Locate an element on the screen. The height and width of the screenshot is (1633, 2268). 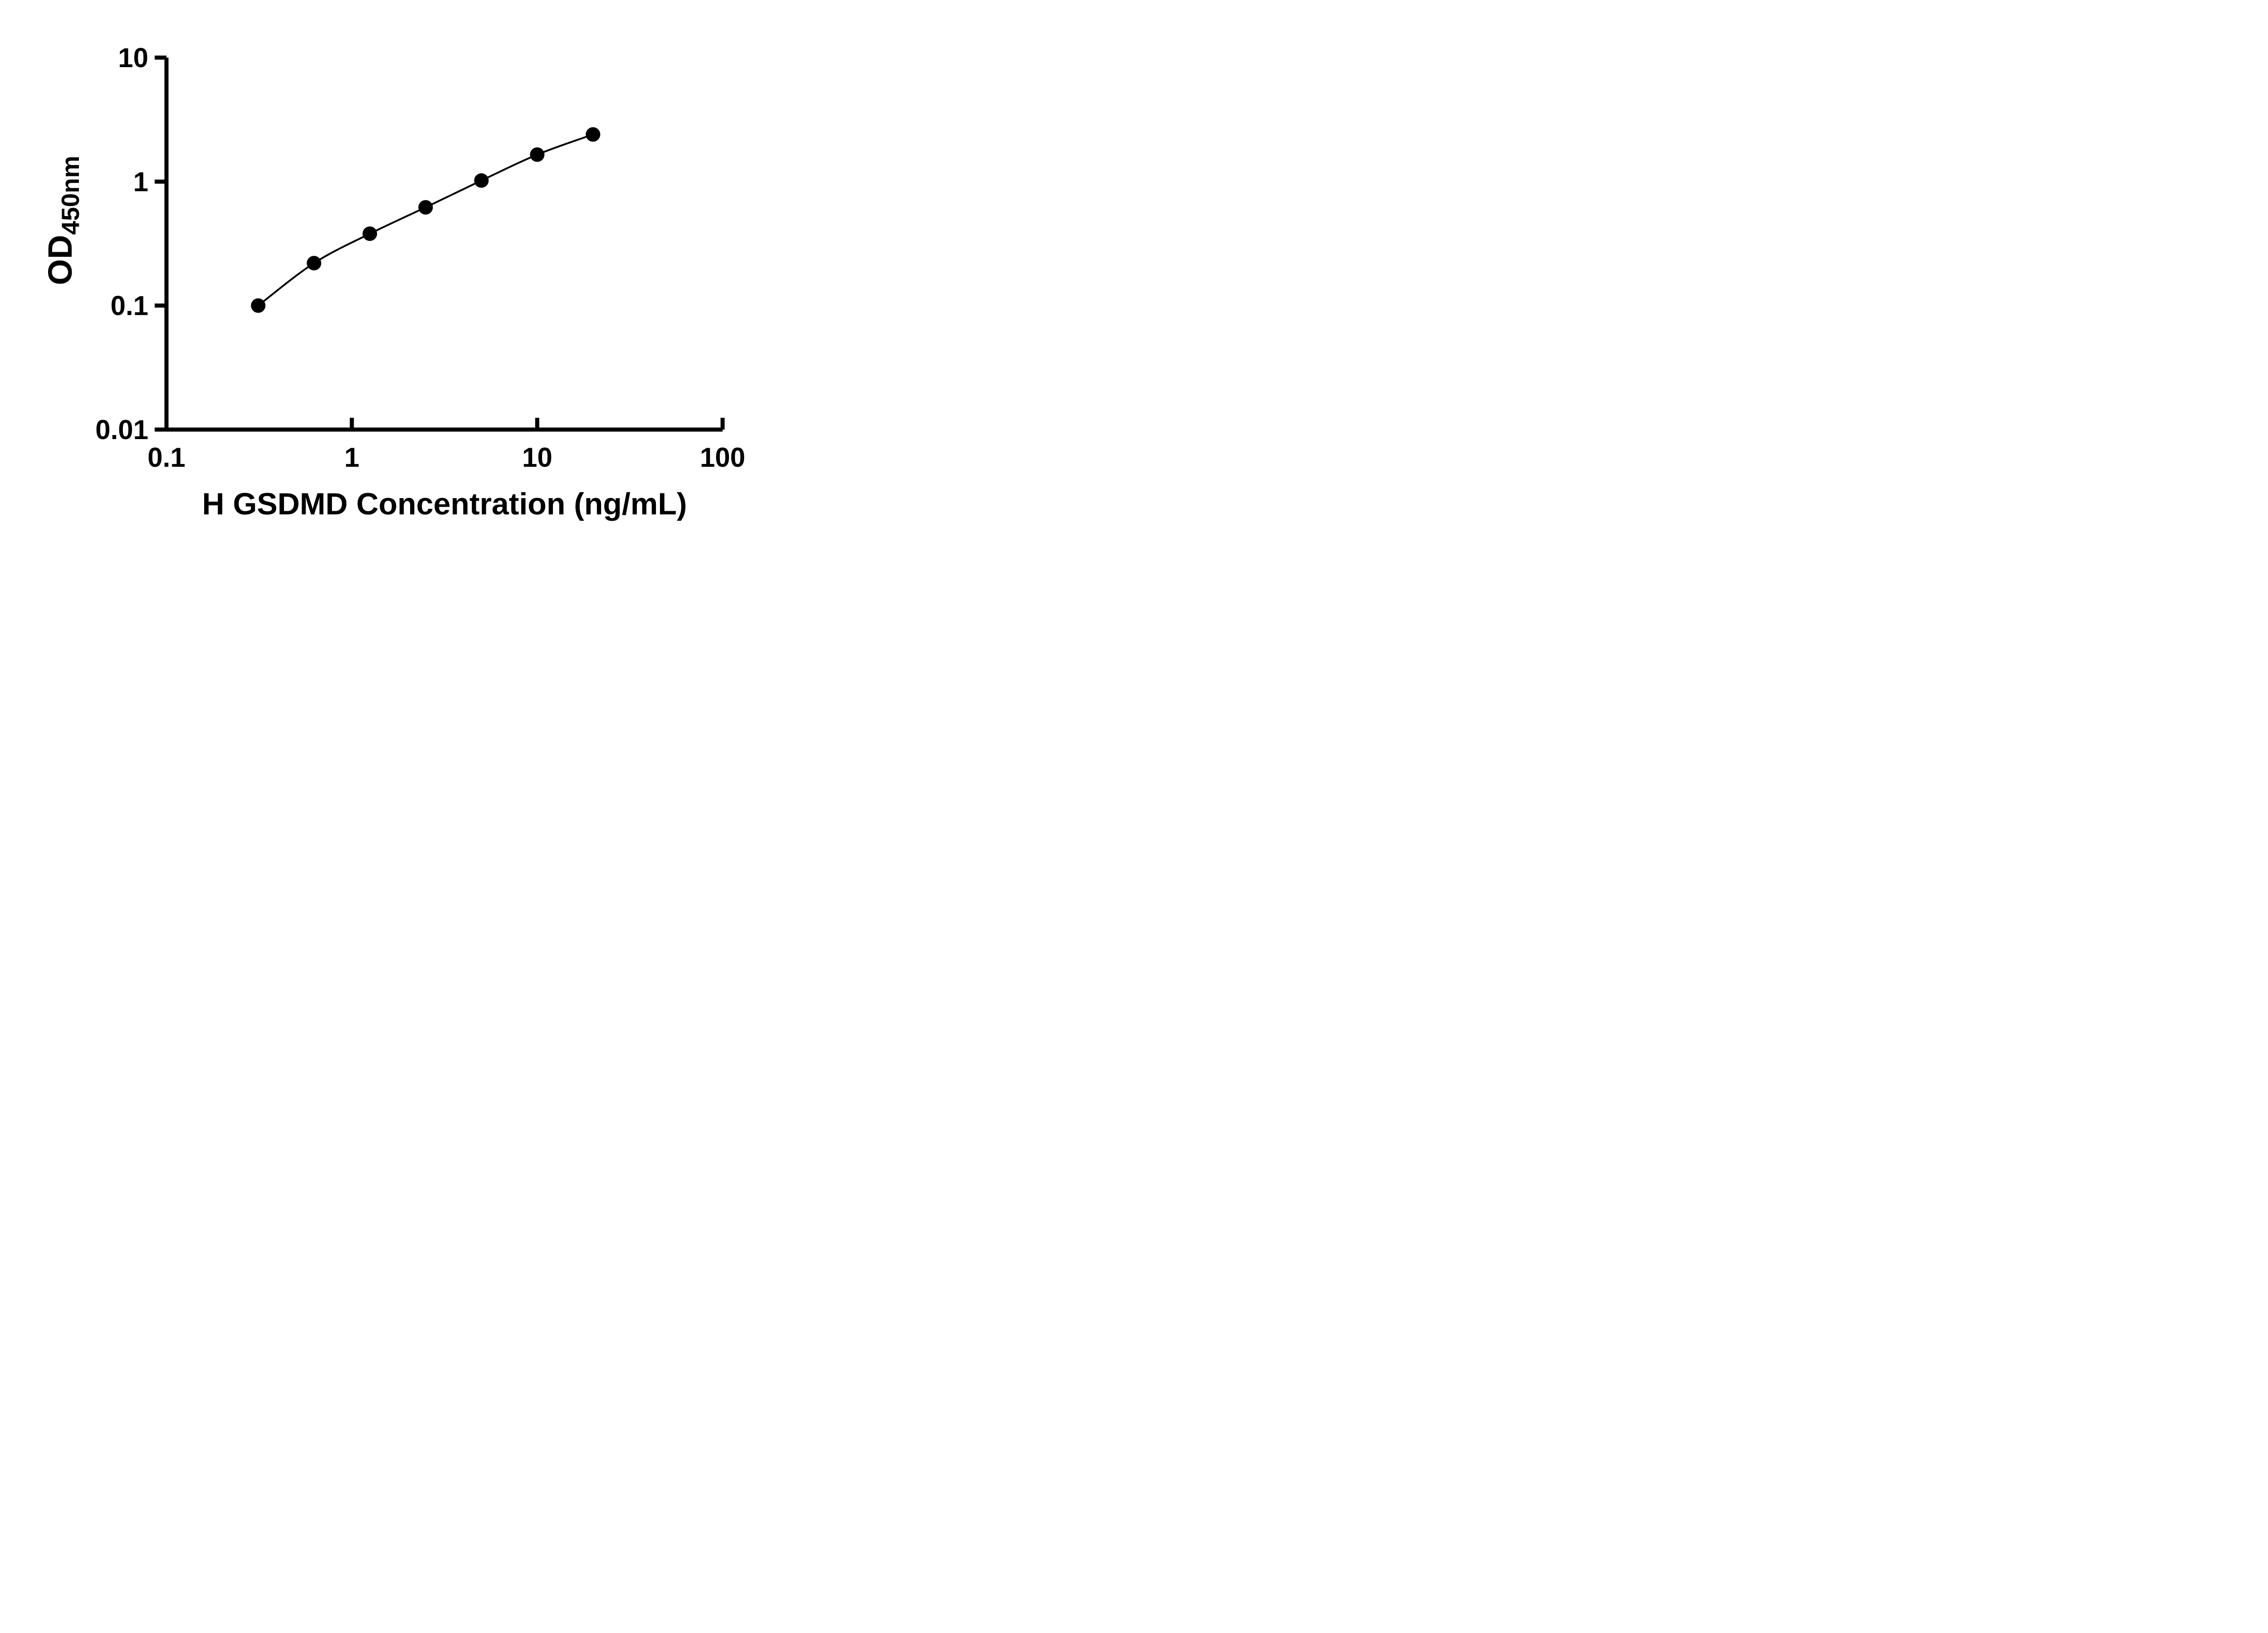
y-axis-tick-label: 0.1 is located at coordinates (130, 306).